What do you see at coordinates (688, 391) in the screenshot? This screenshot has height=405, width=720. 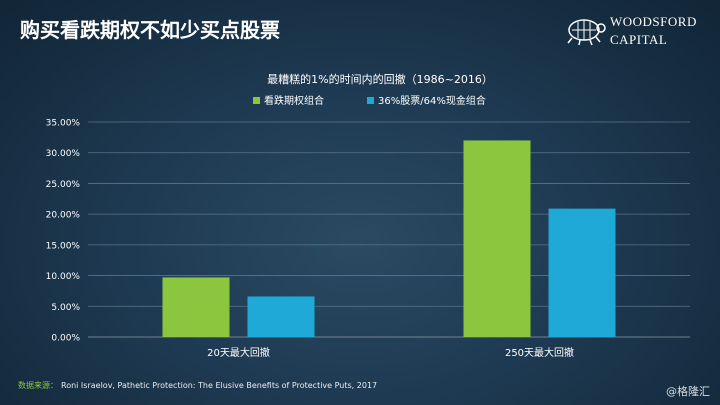 I see `watermark: @格隆汇` at bounding box center [688, 391].